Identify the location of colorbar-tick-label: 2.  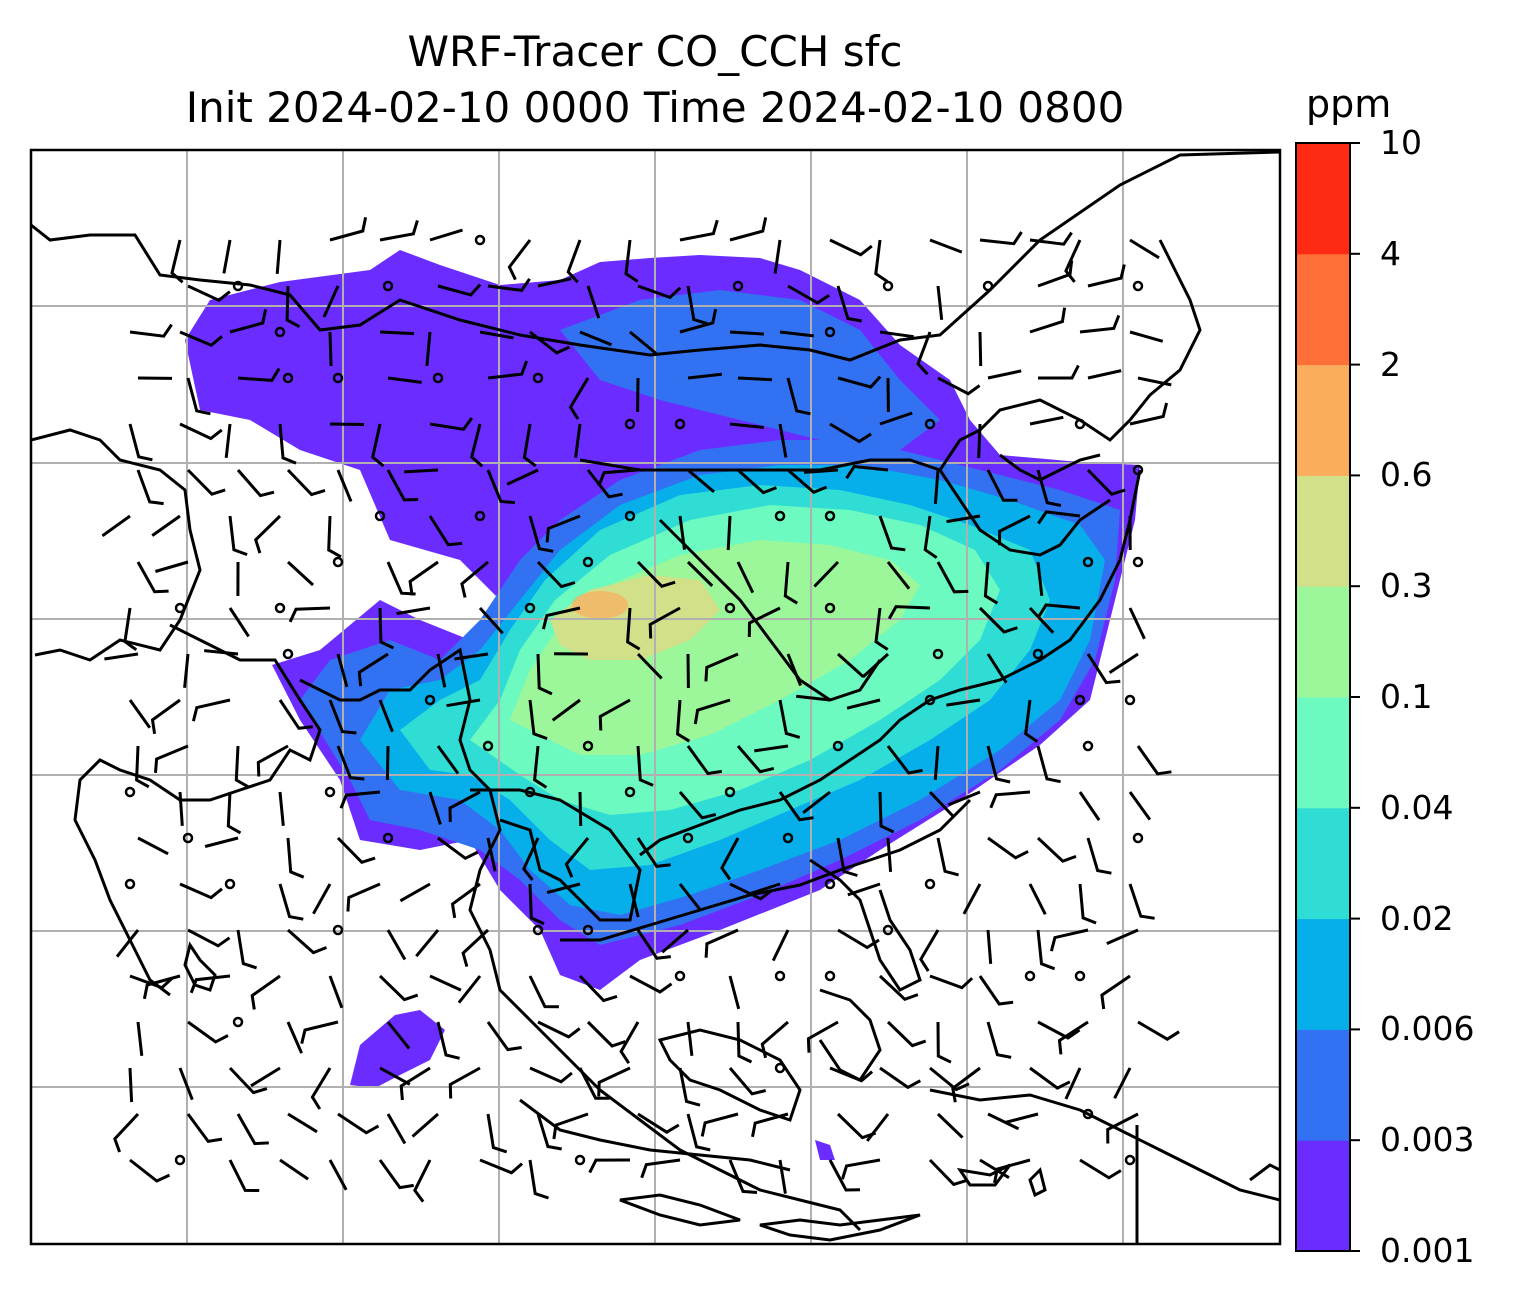
(1390, 364).